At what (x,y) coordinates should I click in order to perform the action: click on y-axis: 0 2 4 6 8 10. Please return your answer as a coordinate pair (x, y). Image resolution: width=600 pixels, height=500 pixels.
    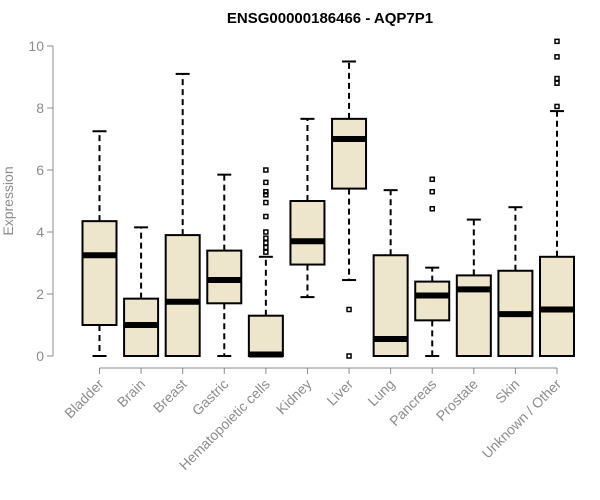
    Looking at the image, I should click on (41, 201).